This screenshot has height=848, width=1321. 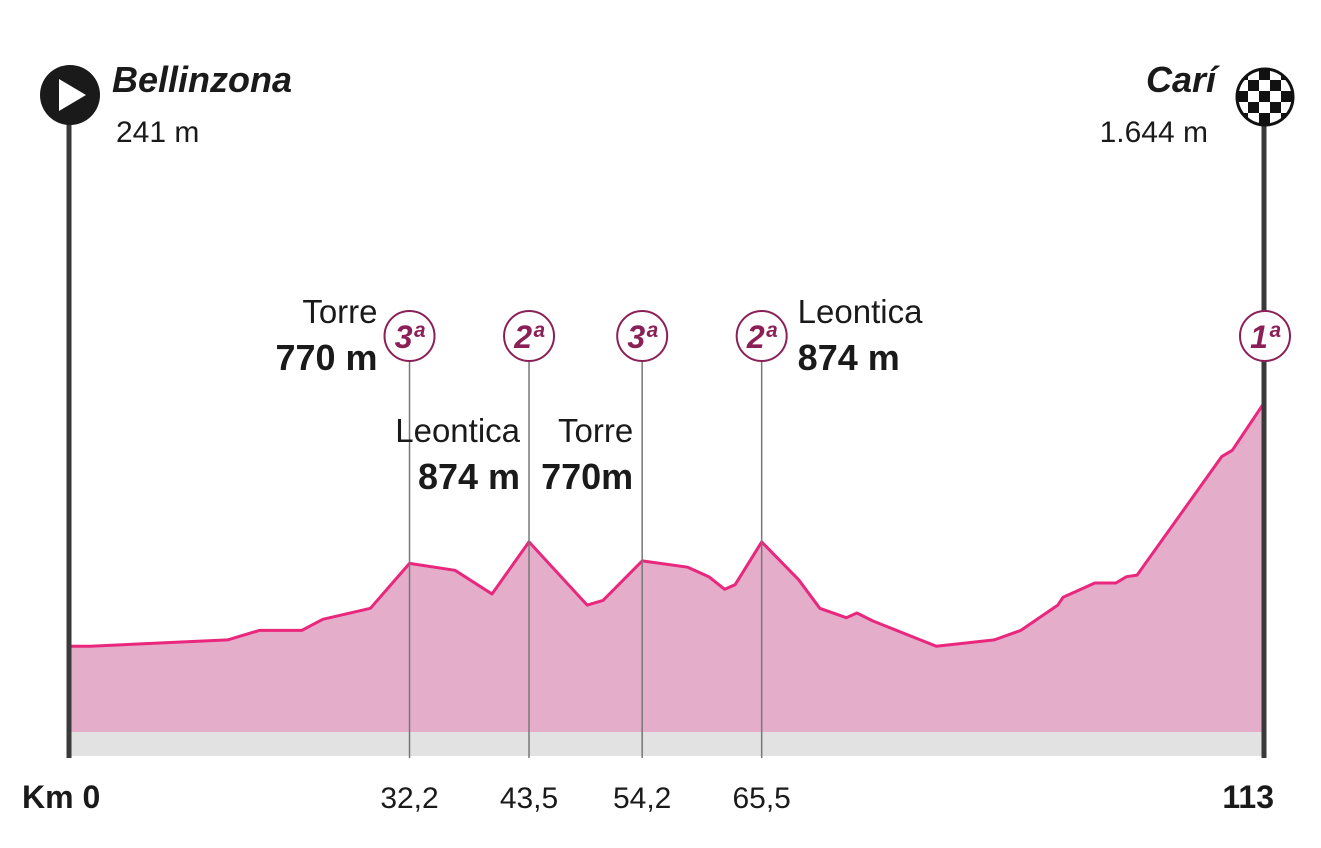 What do you see at coordinates (70, 95) in the screenshot?
I see `start-play-icon` at bounding box center [70, 95].